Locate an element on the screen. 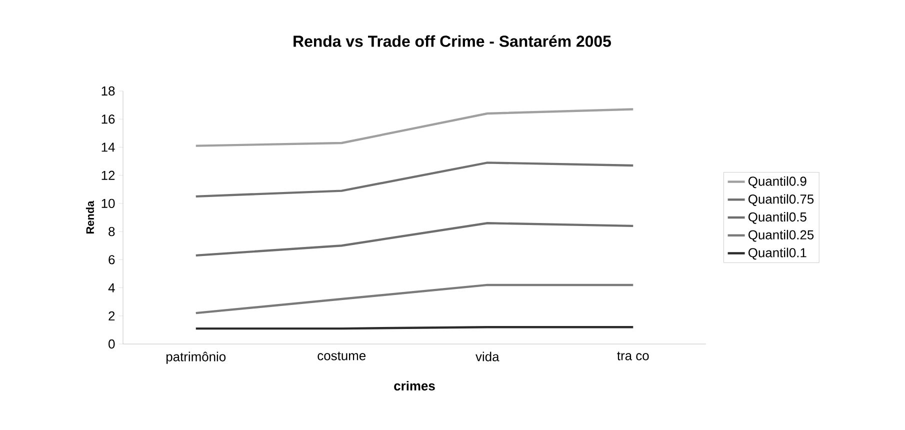 The height and width of the screenshot is (430, 905). x-tick-label: patrimônio is located at coordinates (196, 358).